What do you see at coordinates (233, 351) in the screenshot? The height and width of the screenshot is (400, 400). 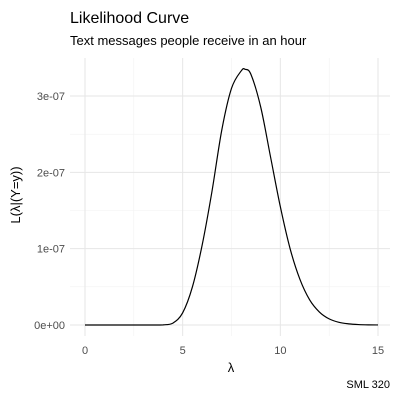 I see `x-axis-ticks: 0 5 10 15` at bounding box center [233, 351].